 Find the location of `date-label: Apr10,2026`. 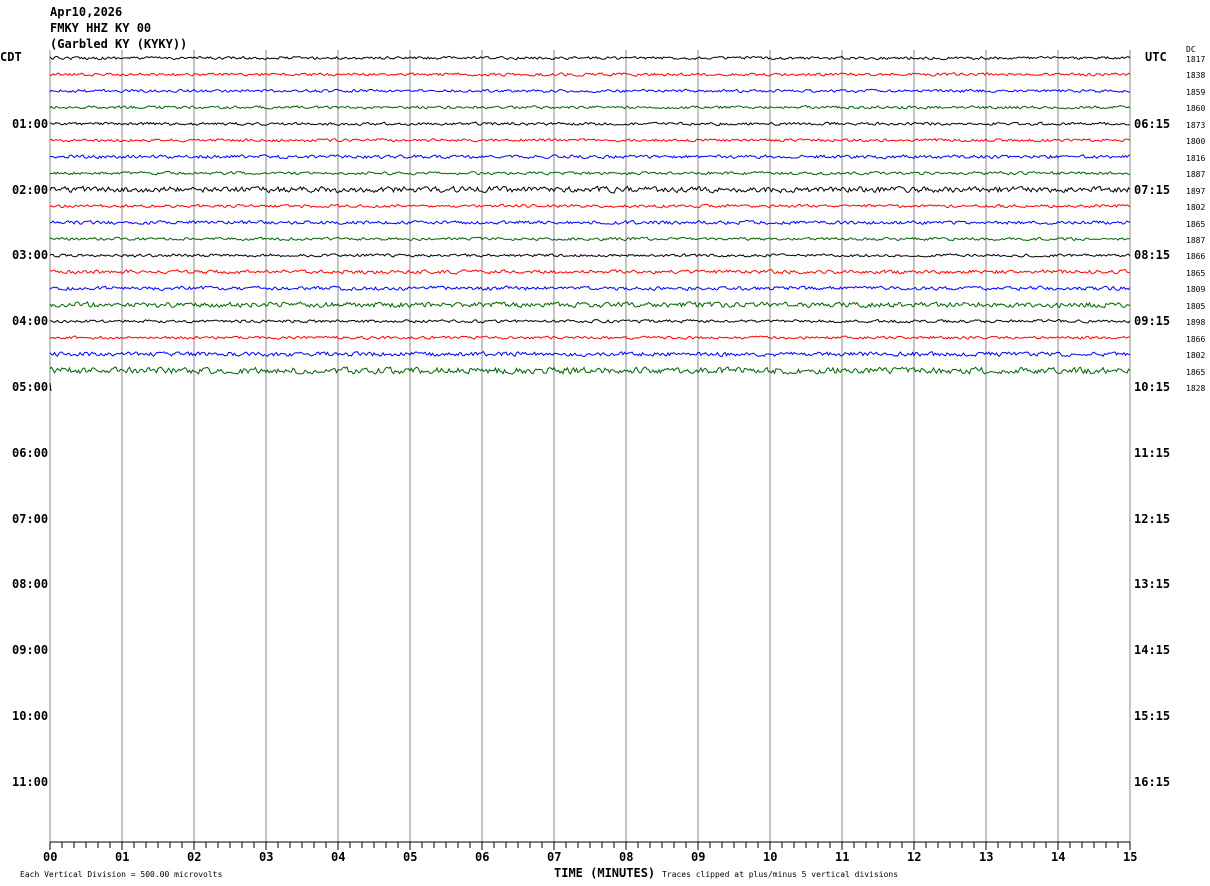

date-label: Apr10,2026 is located at coordinates (86, 12).